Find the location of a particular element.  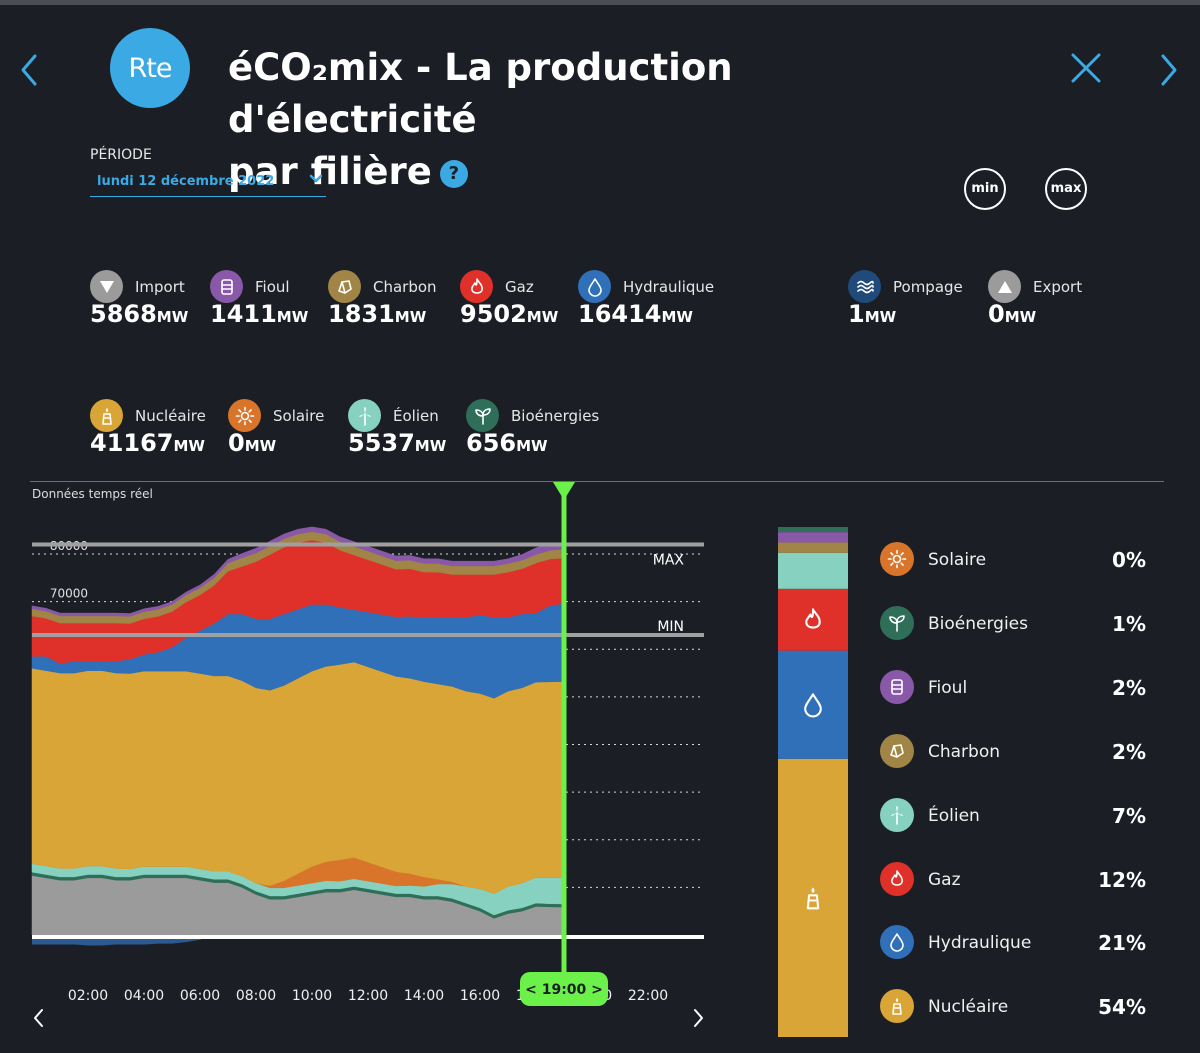

legend-percent: 7% is located at coordinates (1129, 815).